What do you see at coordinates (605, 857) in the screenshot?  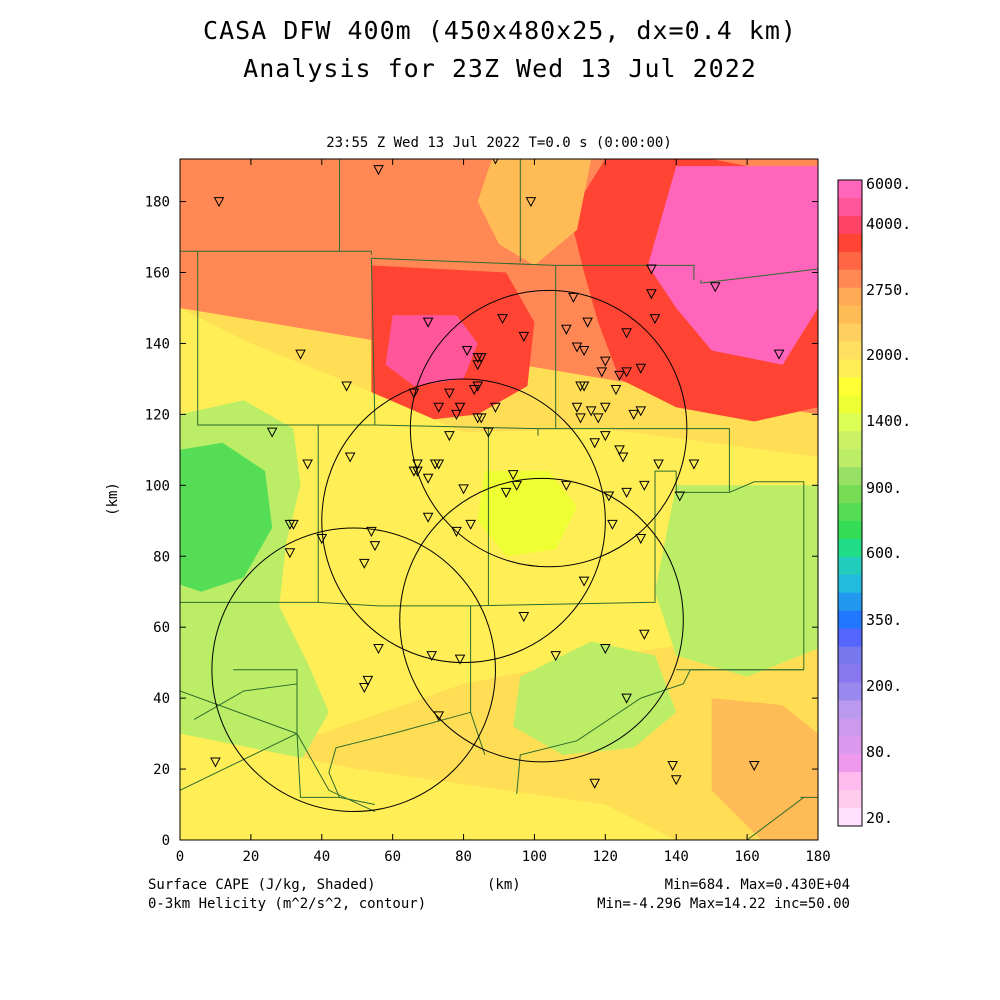 I see `x-tick-label: 120` at bounding box center [605, 857].